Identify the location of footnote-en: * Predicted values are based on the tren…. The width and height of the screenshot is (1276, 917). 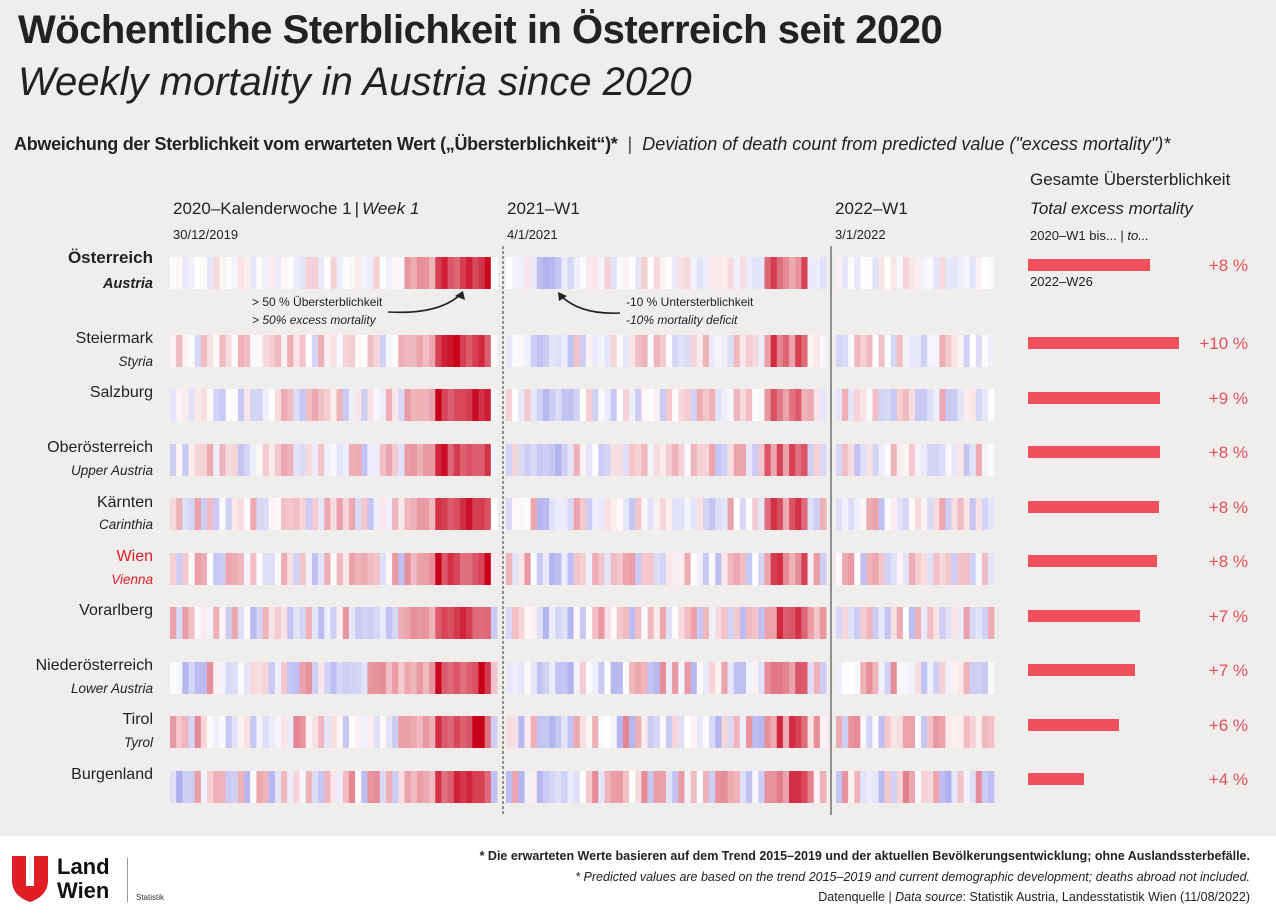
(912, 877).